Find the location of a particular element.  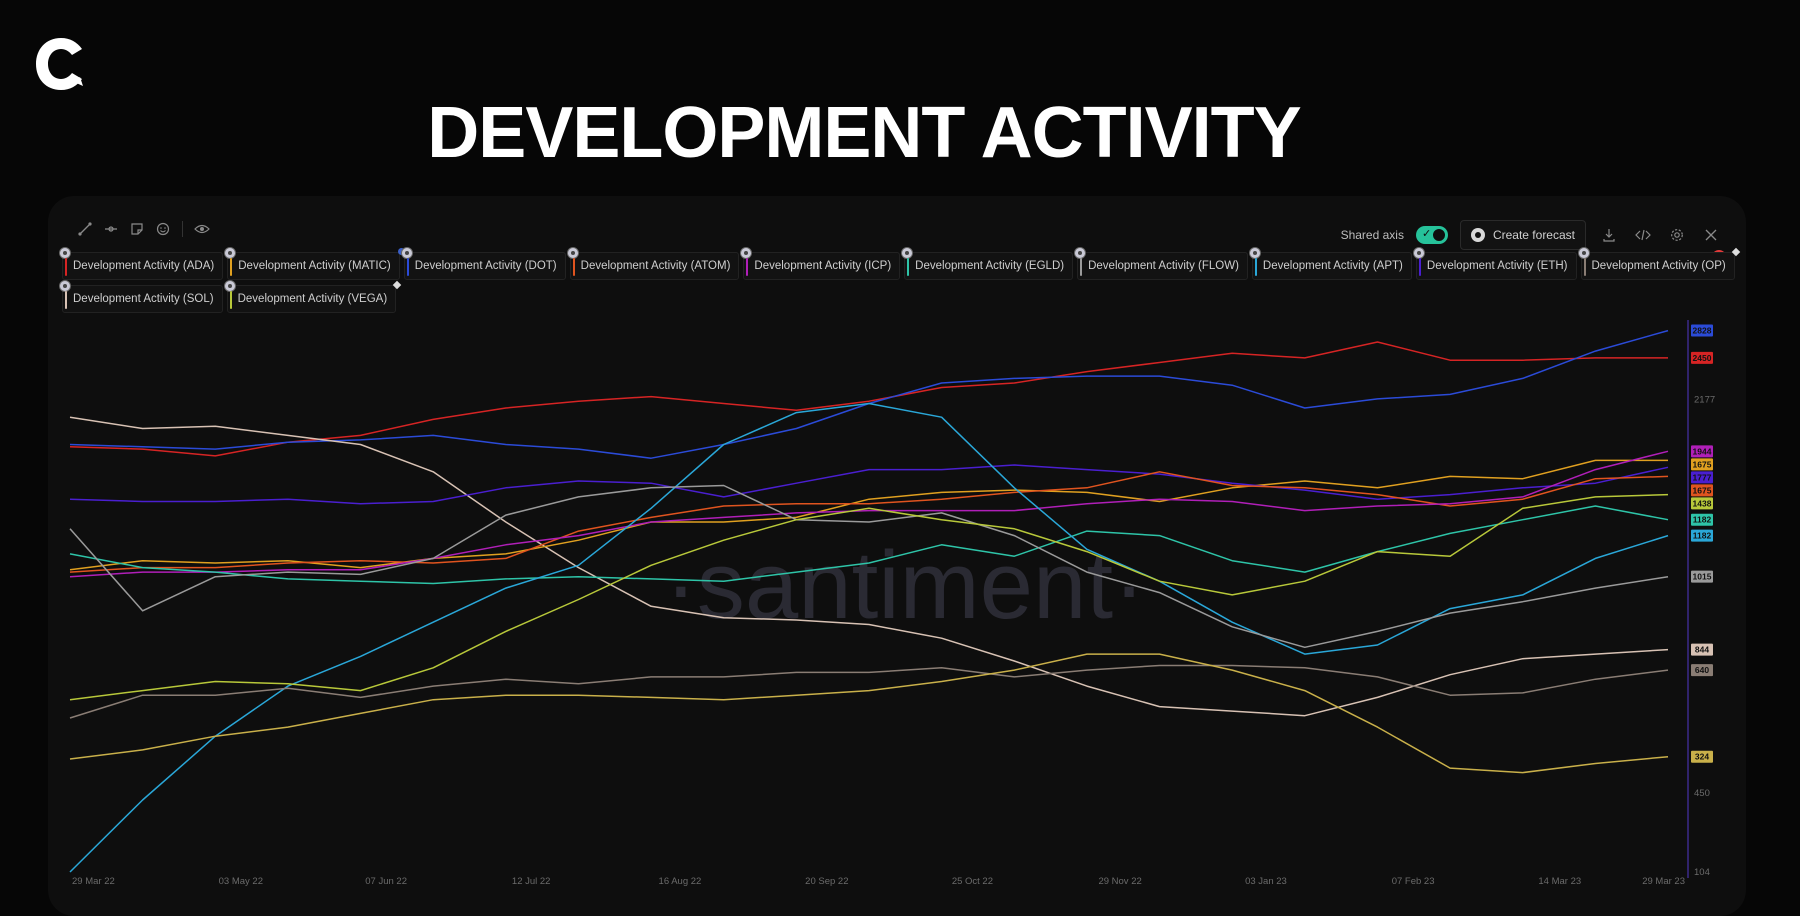

series-end-value: 640 is located at coordinates (1702, 670).